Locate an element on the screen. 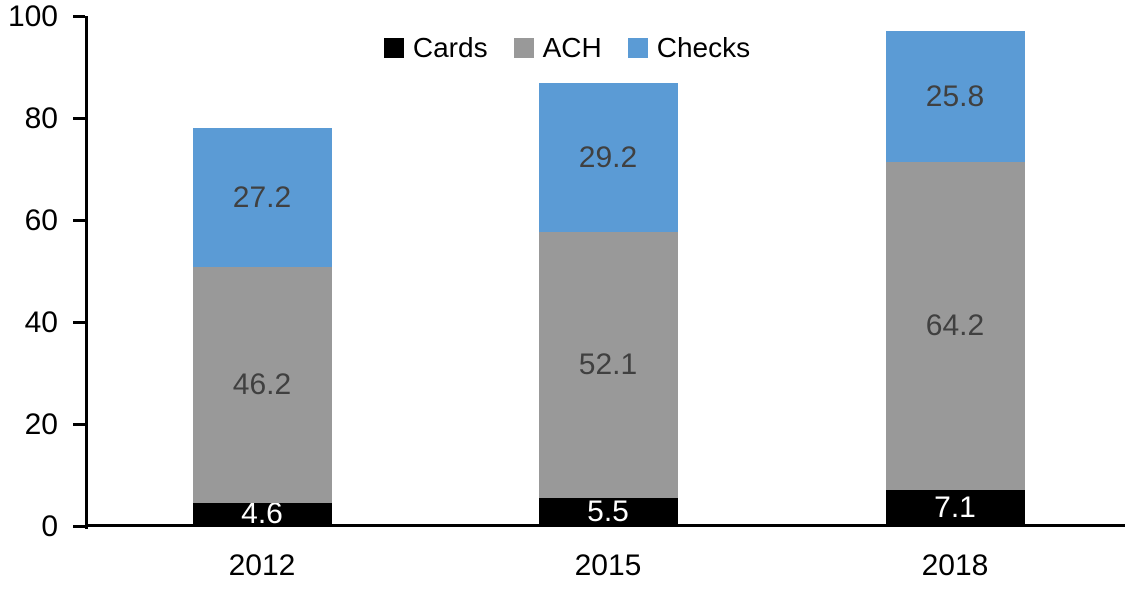  data-label: 29.2 is located at coordinates (608, 157).